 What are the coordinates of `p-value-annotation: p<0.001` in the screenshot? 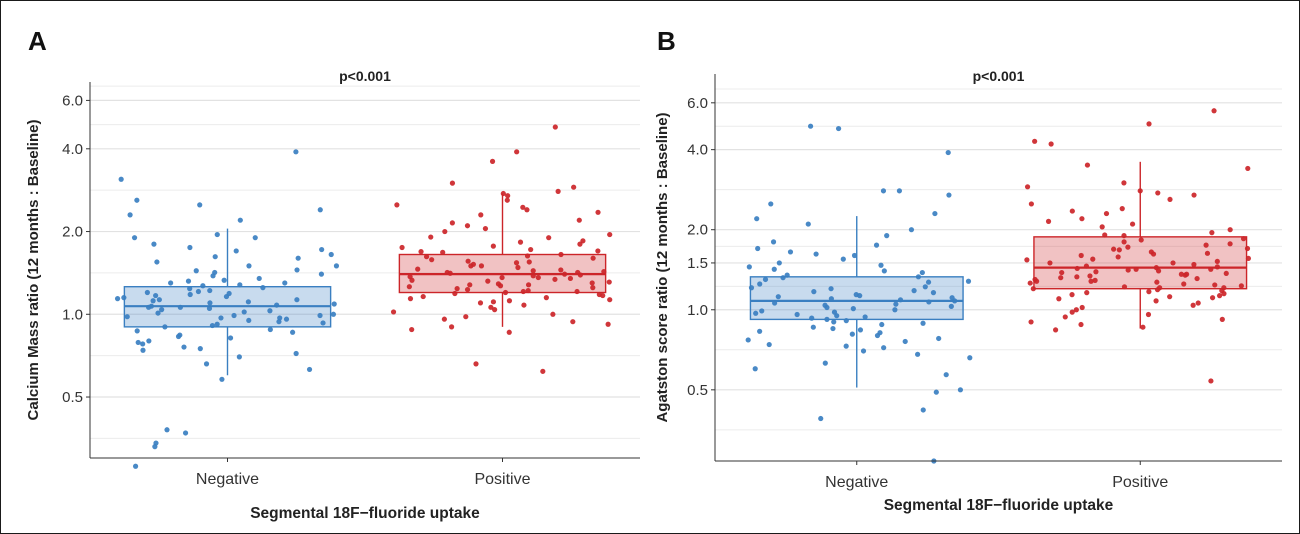 It's located at (999, 76).